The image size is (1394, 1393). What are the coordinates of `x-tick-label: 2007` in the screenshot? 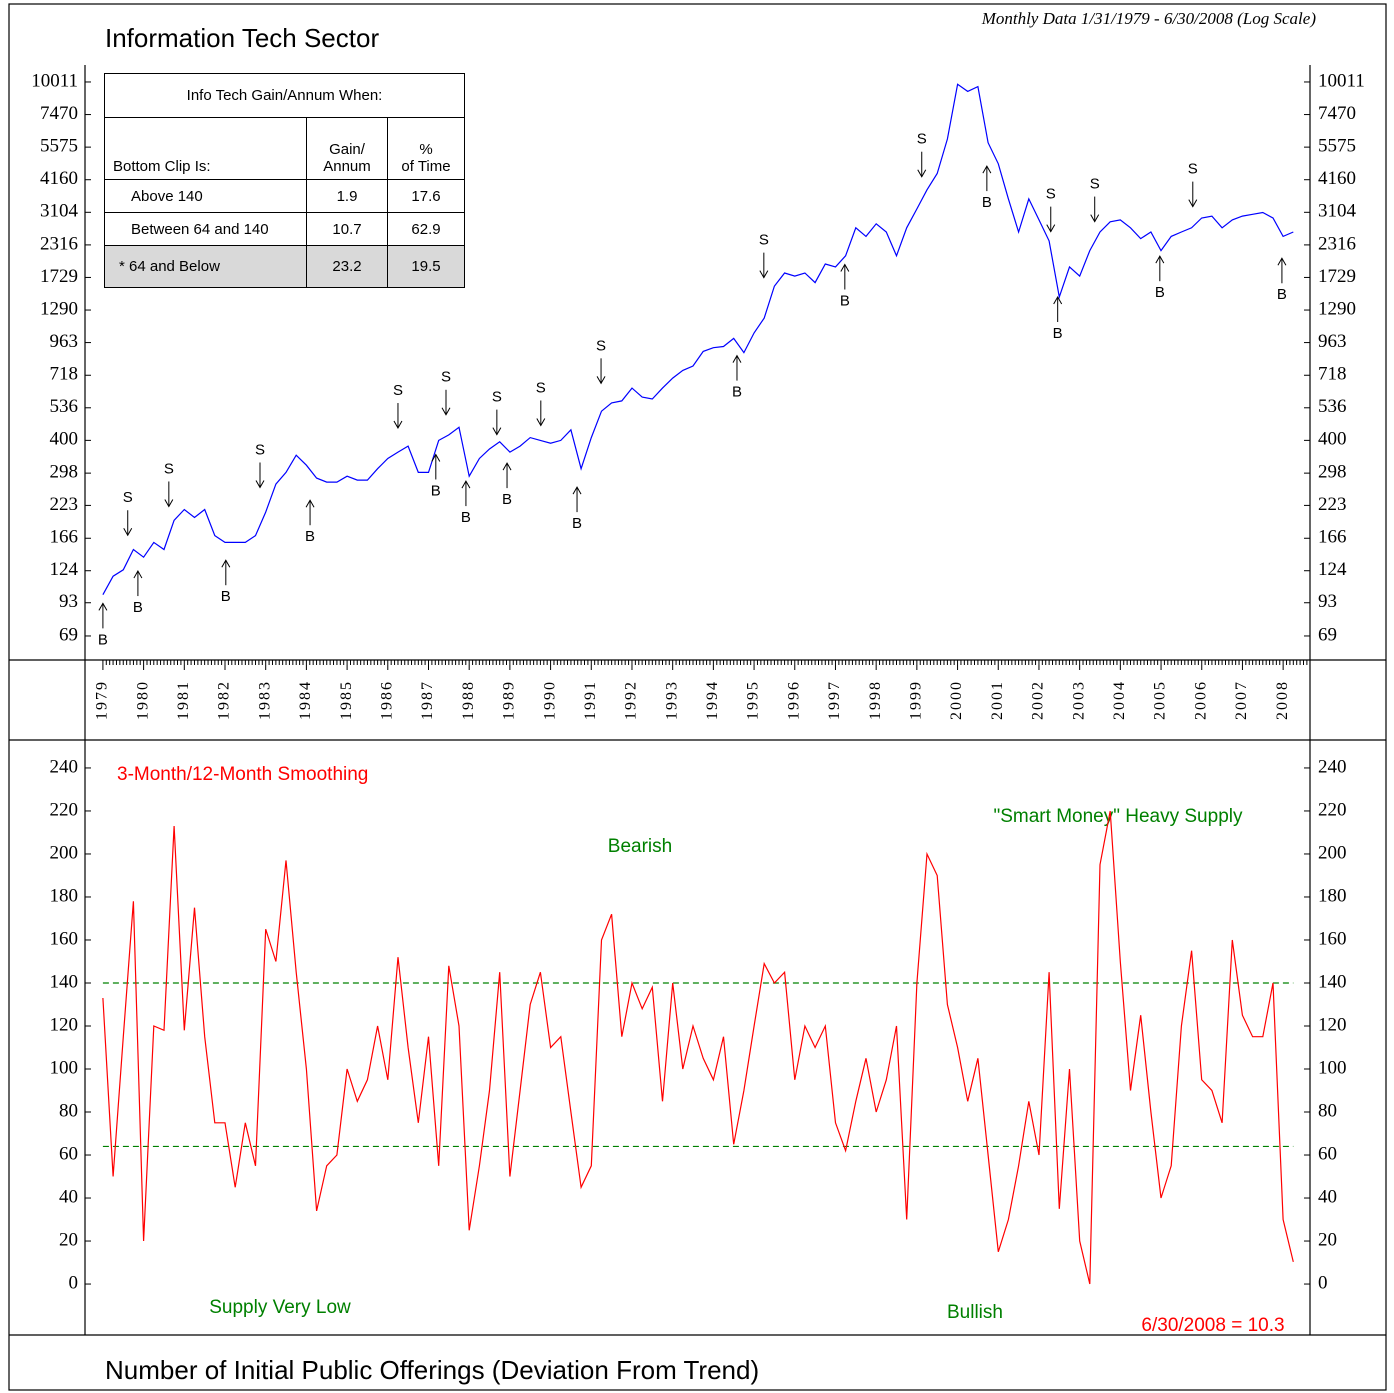 It's located at (1241, 700).